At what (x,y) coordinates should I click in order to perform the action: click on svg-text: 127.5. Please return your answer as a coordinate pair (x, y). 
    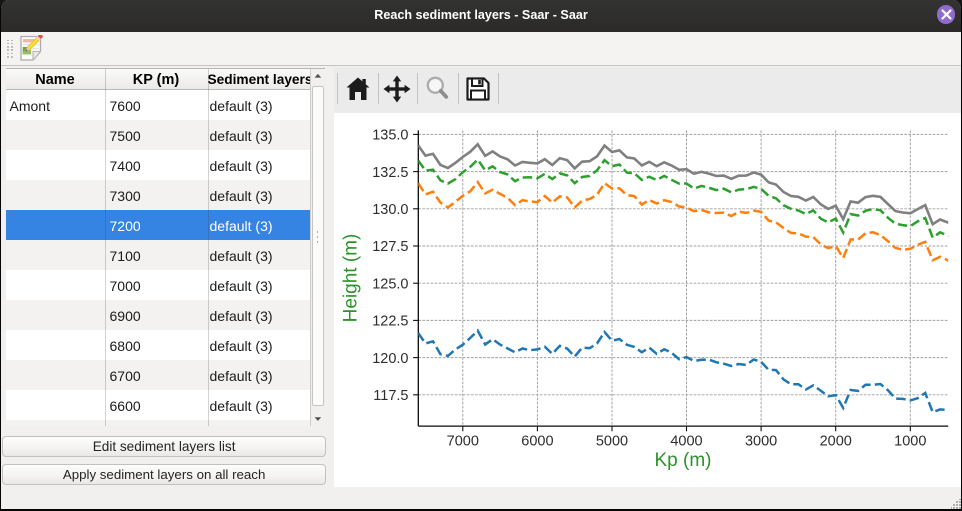
    Looking at the image, I should click on (390, 247).